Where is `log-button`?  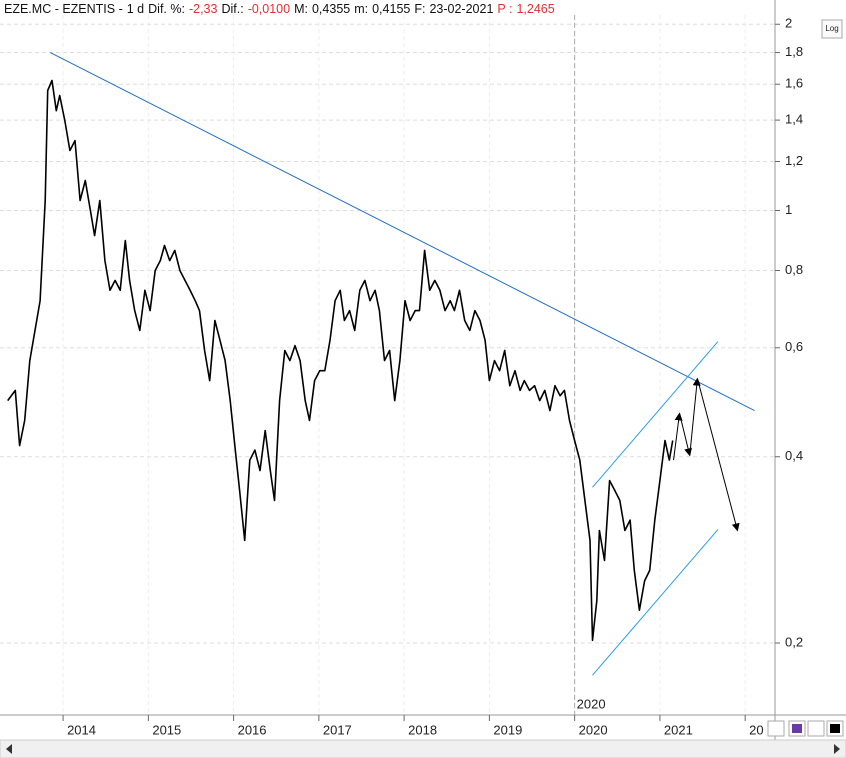 log-button is located at coordinates (832, 29).